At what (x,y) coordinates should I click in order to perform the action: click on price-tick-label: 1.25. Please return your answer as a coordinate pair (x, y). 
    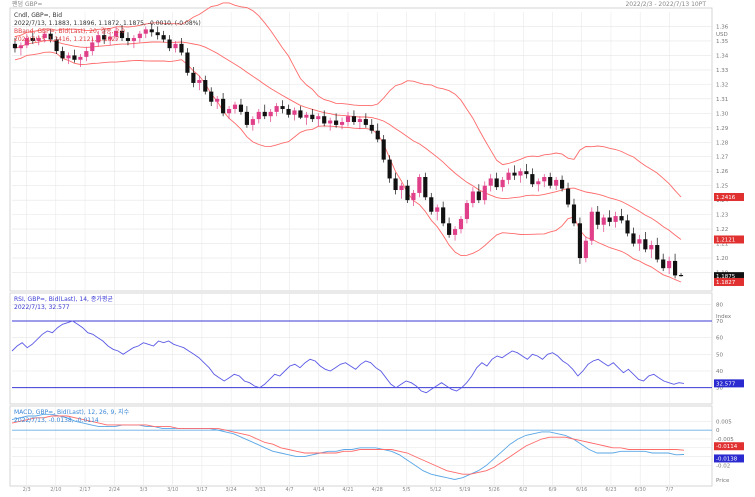
    Looking at the image, I should click on (722, 187).